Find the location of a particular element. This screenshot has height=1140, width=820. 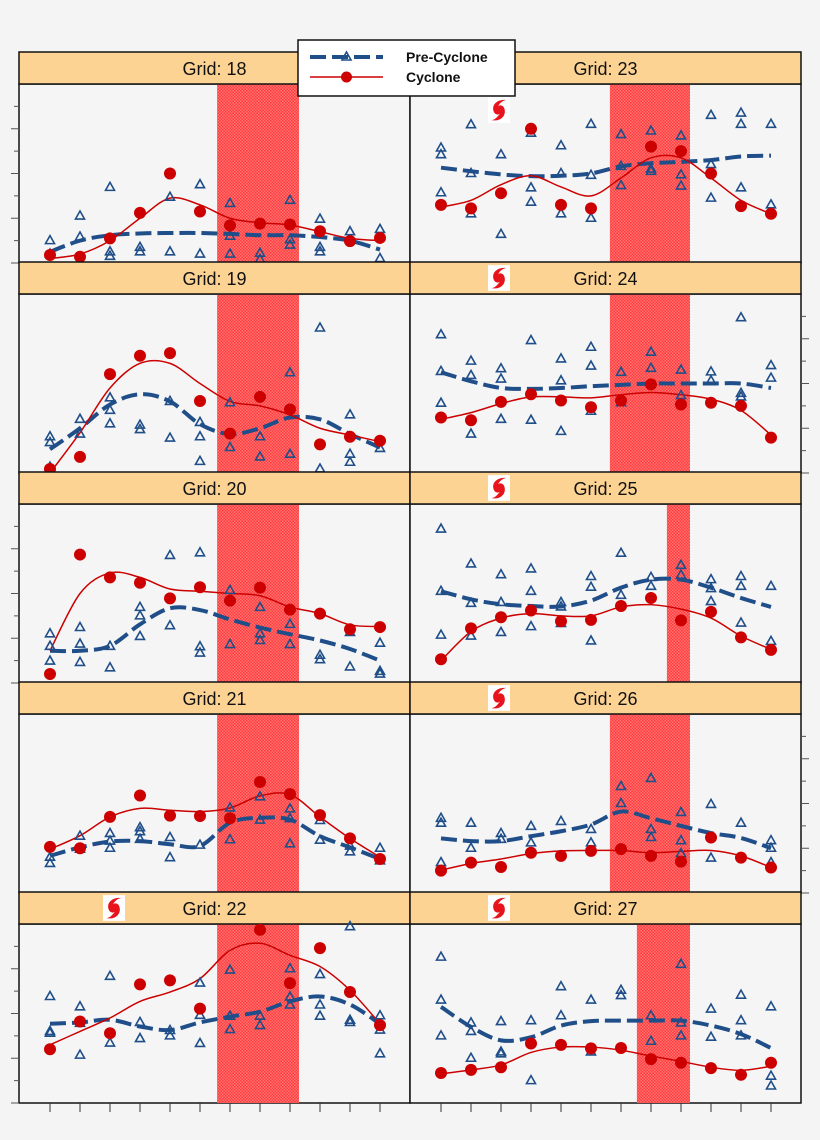

panel-title: Grid: 22 is located at coordinates (214, 909).